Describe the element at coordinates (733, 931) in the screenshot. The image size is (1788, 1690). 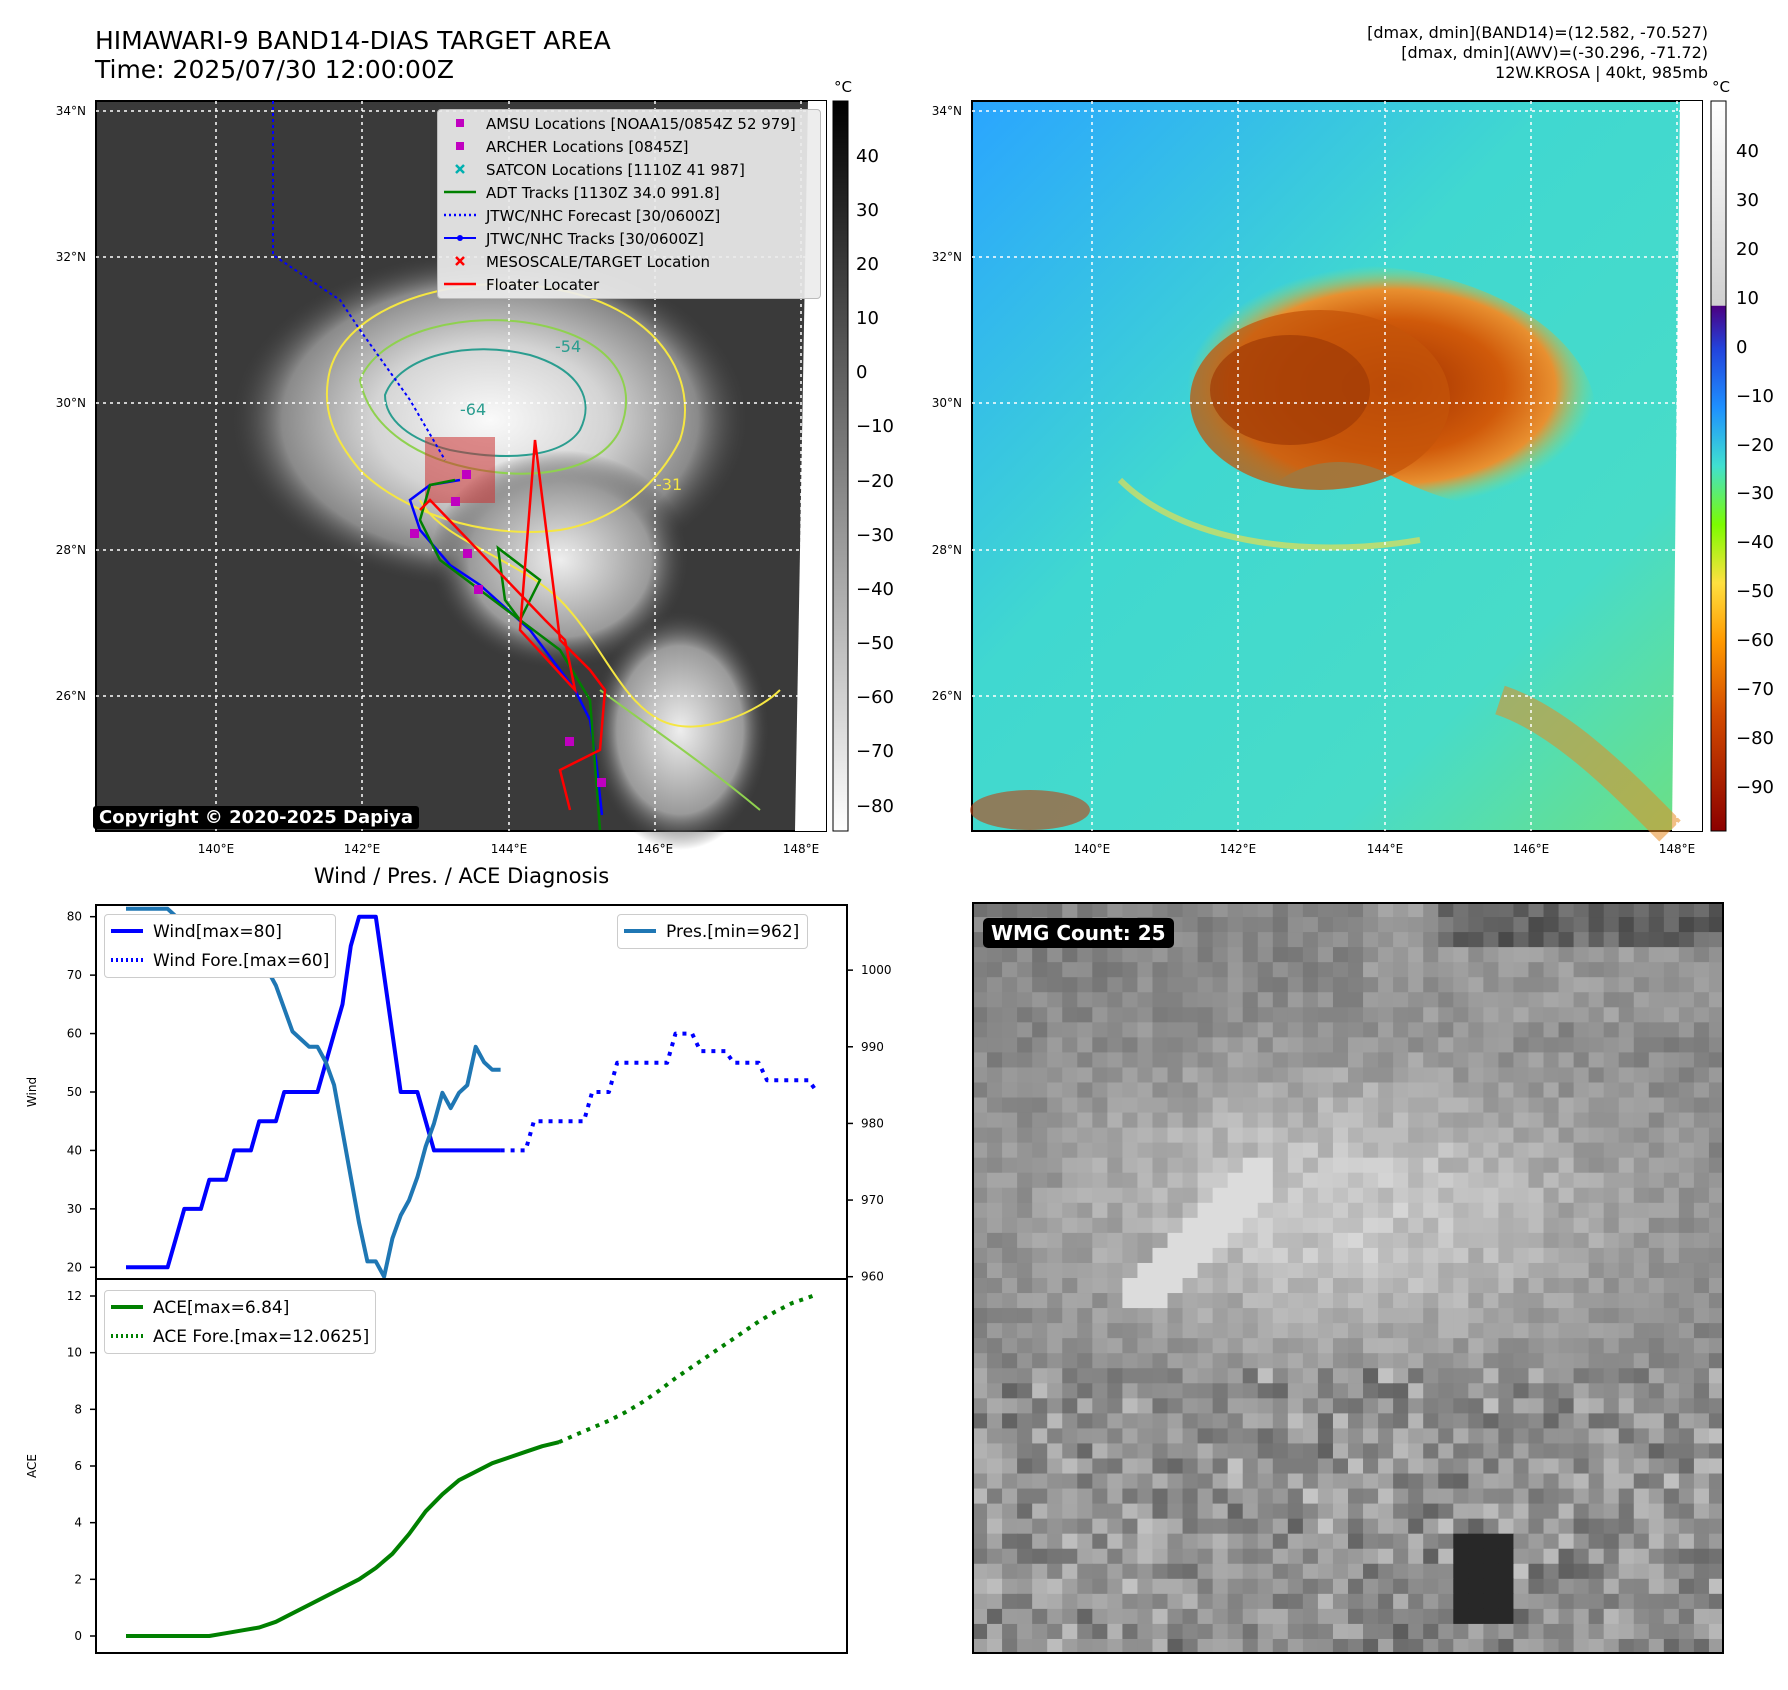
I see `legend-label: Pres.[min=962]` at that location.